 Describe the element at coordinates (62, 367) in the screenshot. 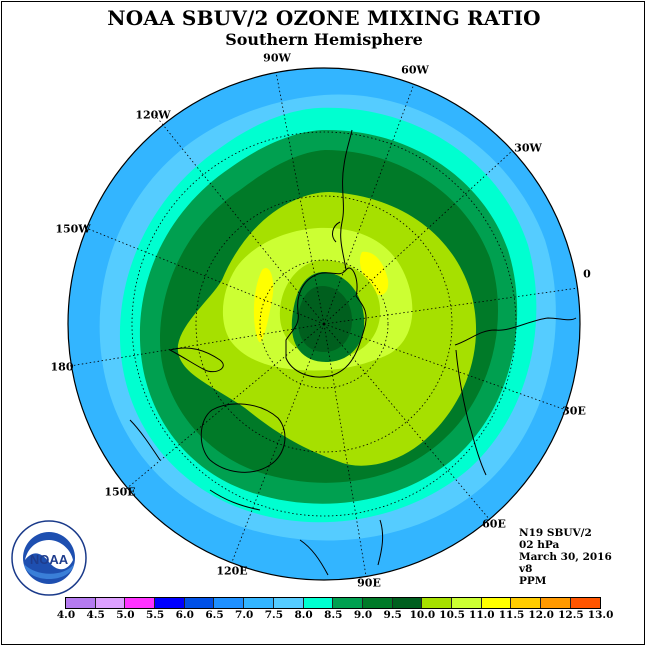

I see `lon-label-180: 180` at that location.